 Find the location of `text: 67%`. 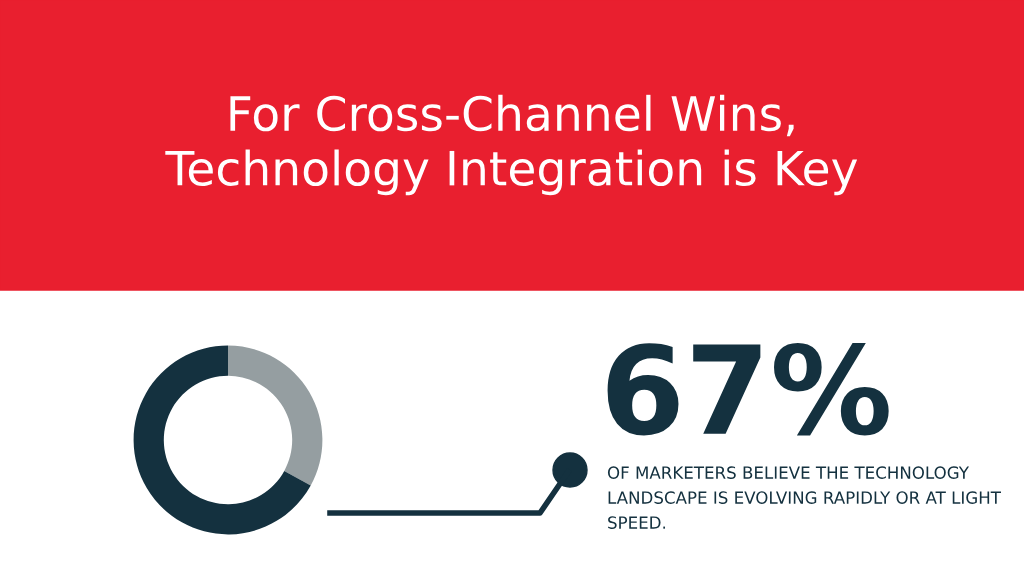

text: 67% is located at coordinates (748, 389).